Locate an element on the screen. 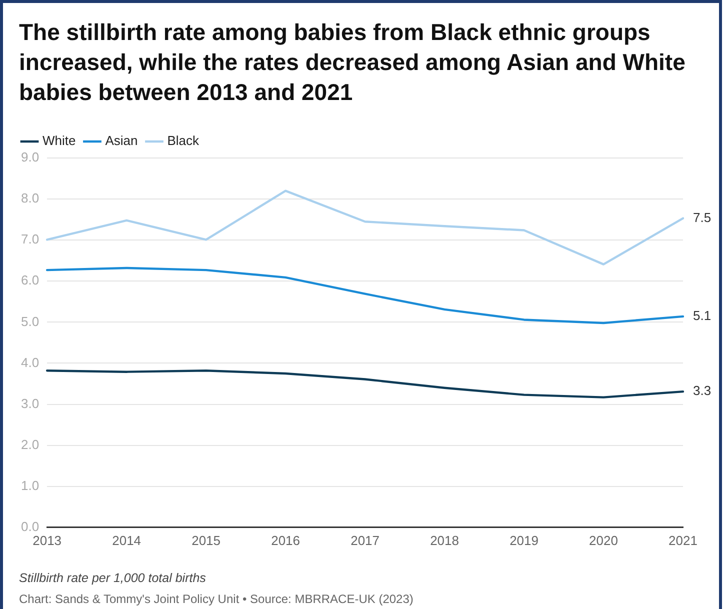 This screenshot has width=725, height=609. text: Stillbirth rate per 1,000 total births is located at coordinates (112, 578).